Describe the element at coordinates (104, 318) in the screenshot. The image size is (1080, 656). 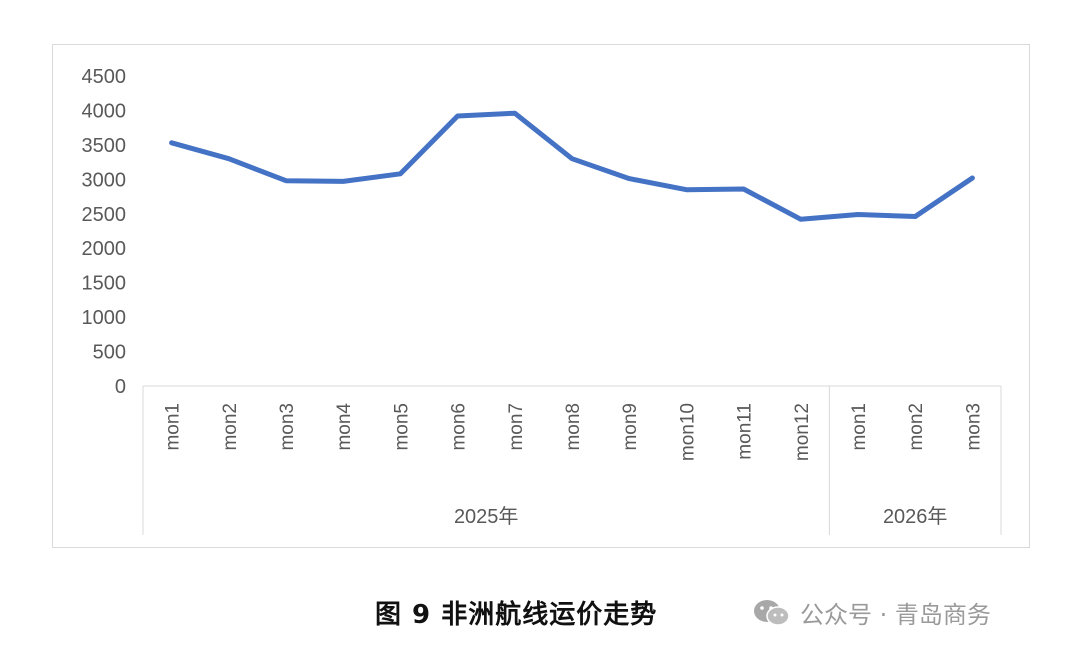
I see `y-tick-label: 1000` at that location.